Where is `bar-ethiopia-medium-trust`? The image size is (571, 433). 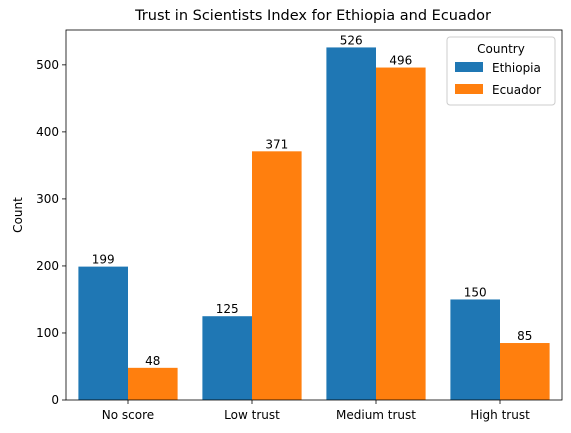 bar-ethiopia-medium-trust is located at coordinates (351, 224).